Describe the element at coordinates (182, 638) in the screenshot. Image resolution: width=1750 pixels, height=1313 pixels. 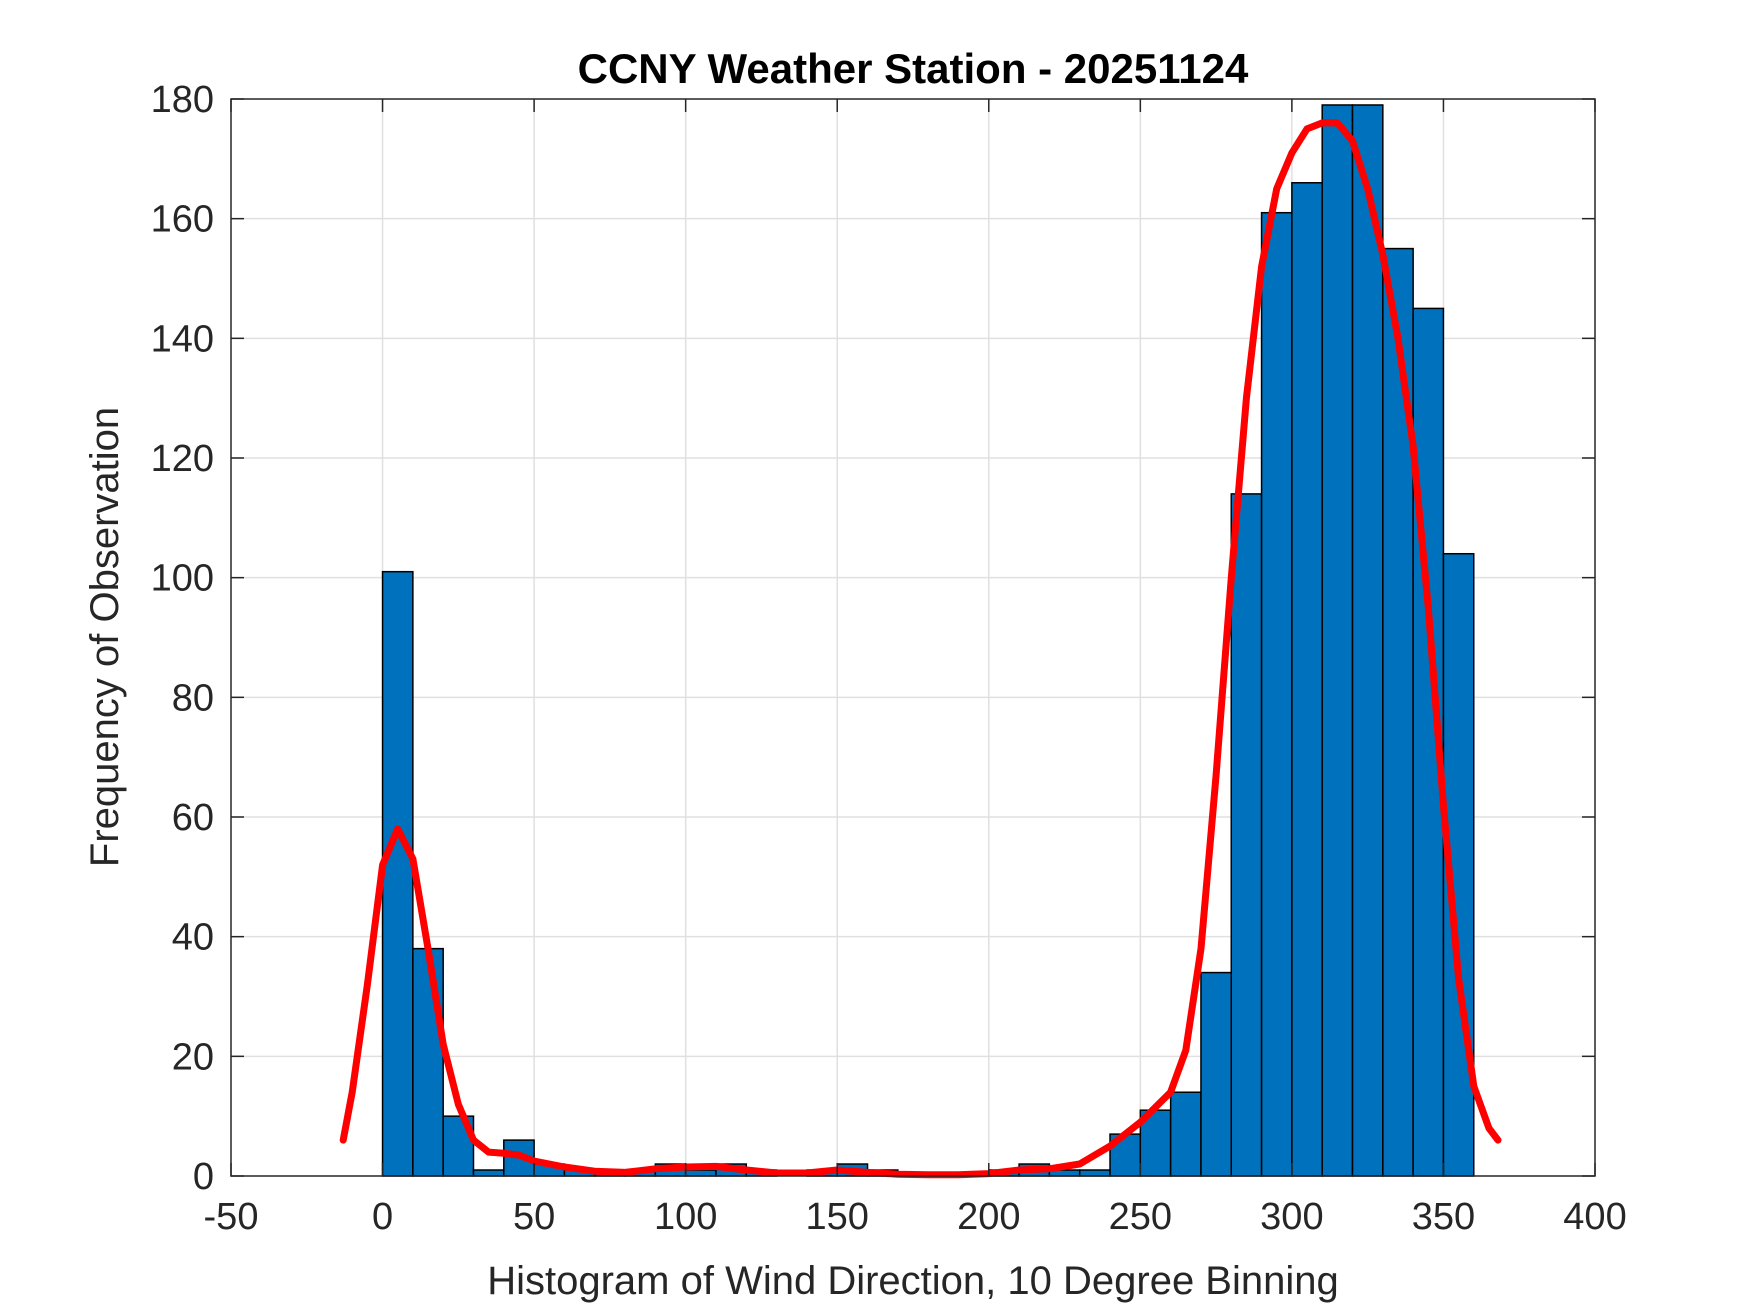
I see `y-tick-labels: 0 20 40 60 80 100 120 140 160 180` at that location.